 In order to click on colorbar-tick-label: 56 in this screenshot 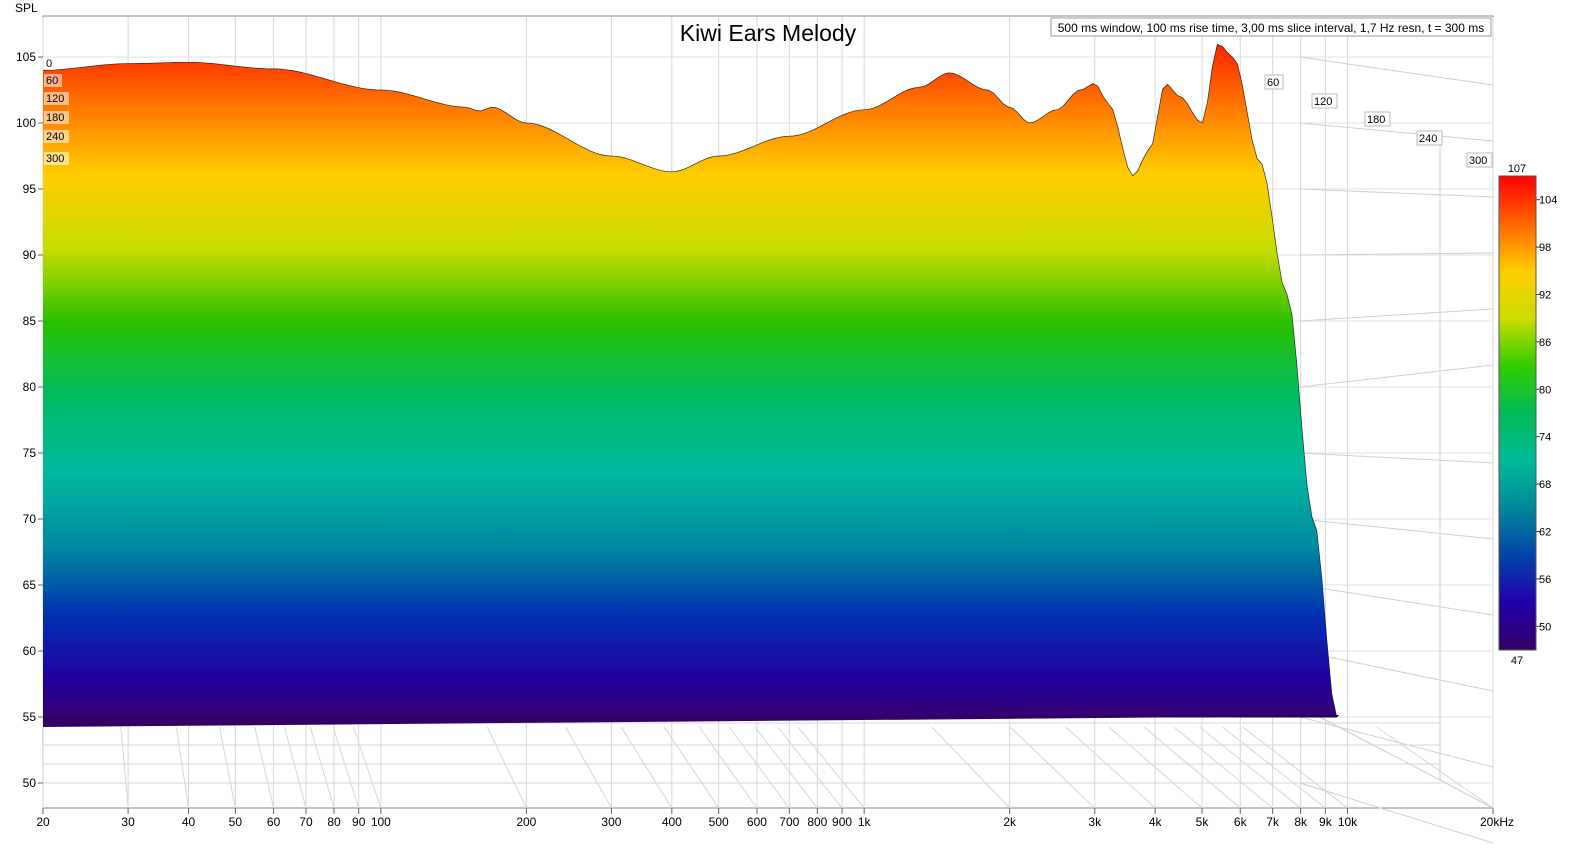, I will do `click(1545, 580)`.